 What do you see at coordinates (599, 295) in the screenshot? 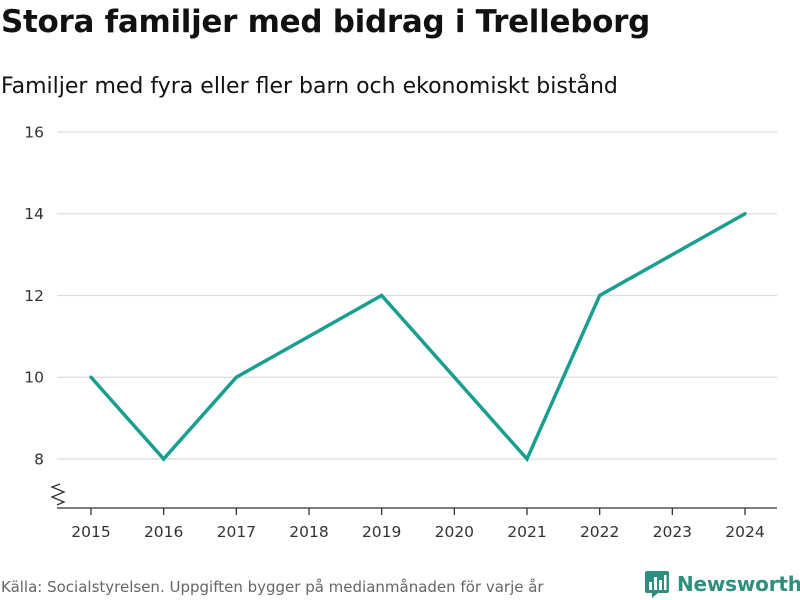
I see `data-point-2022` at bounding box center [599, 295].